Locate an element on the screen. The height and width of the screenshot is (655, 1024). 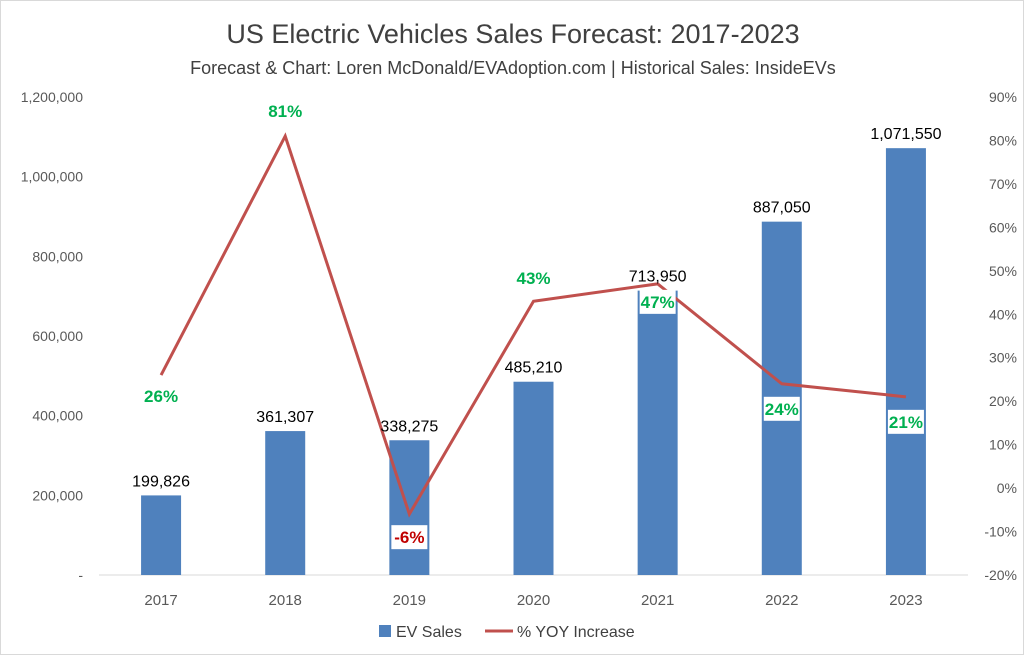
y-right-tick: 50% is located at coordinates (1003, 271).